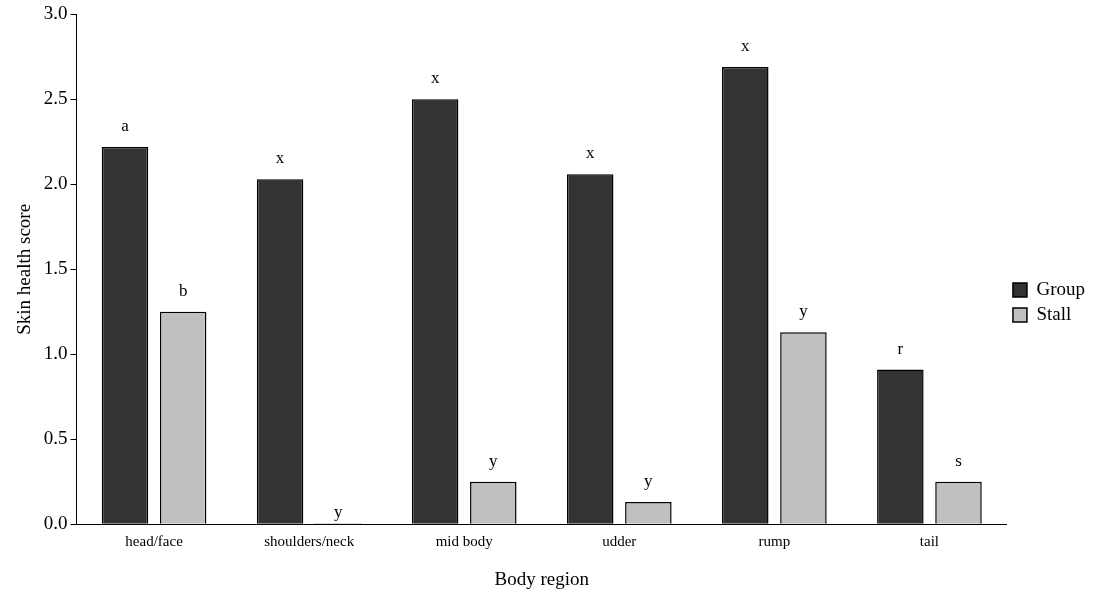 Image resolution: width=1097 pixels, height=605 pixels. What do you see at coordinates (309, 541) in the screenshot?
I see `x-tick-label: shoulders/neck` at bounding box center [309, 541].